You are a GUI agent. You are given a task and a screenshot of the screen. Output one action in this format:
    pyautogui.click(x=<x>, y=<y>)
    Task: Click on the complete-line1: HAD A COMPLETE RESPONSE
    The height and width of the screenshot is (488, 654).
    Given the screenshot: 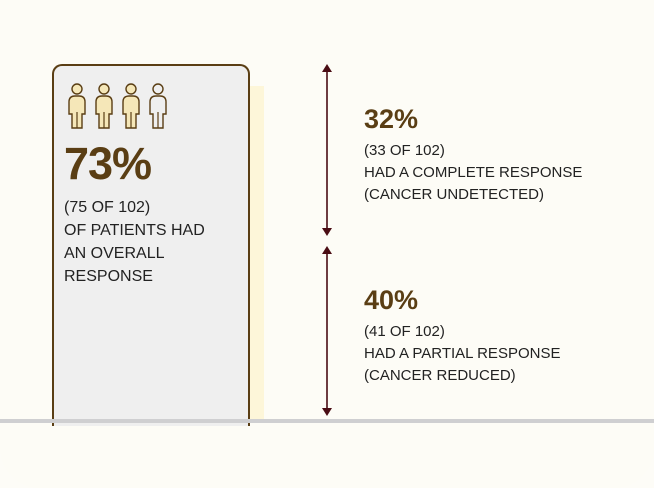 What is the action you would take?
    pyautogui.click(x=473, y=172)
    